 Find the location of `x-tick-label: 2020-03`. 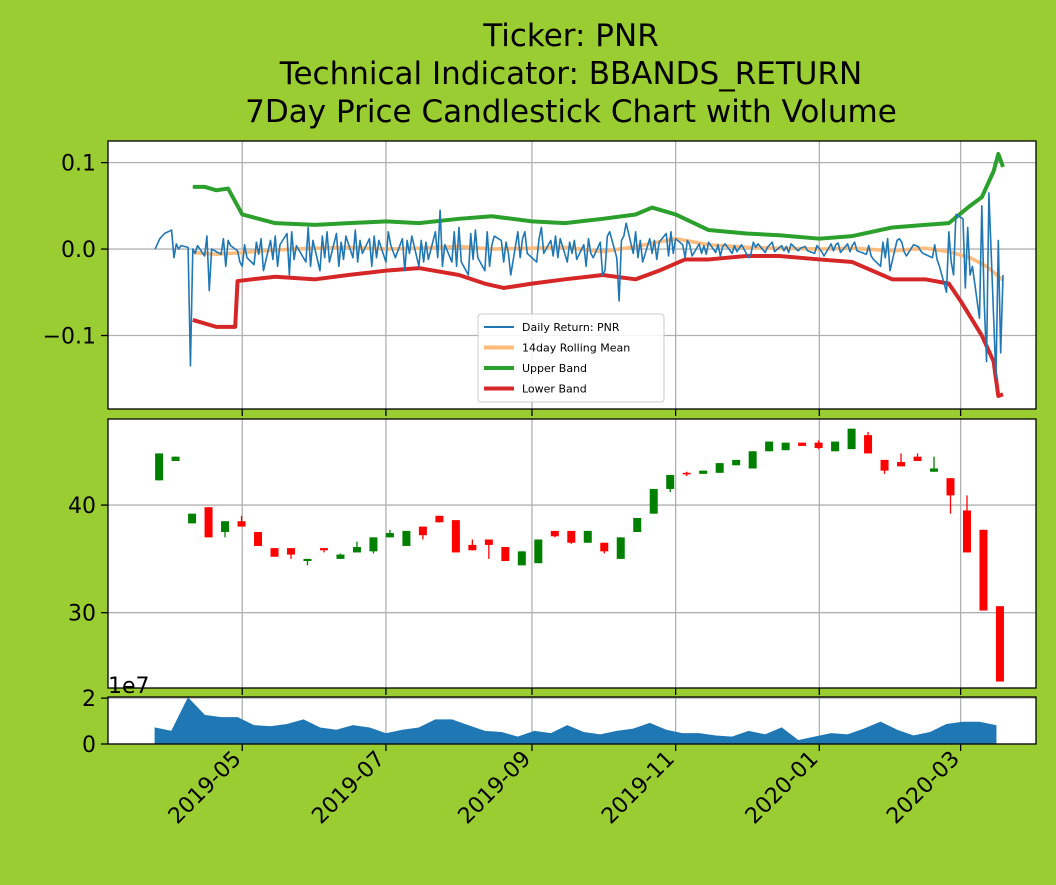

x-tick-label: 2020-03 is located at coordinates (923, 788).